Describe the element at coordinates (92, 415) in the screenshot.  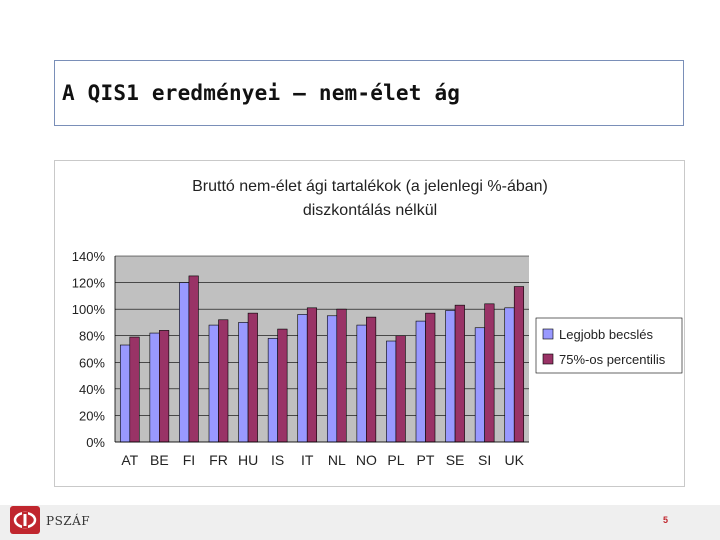
I see `y-tick-label: 20%` at that location.